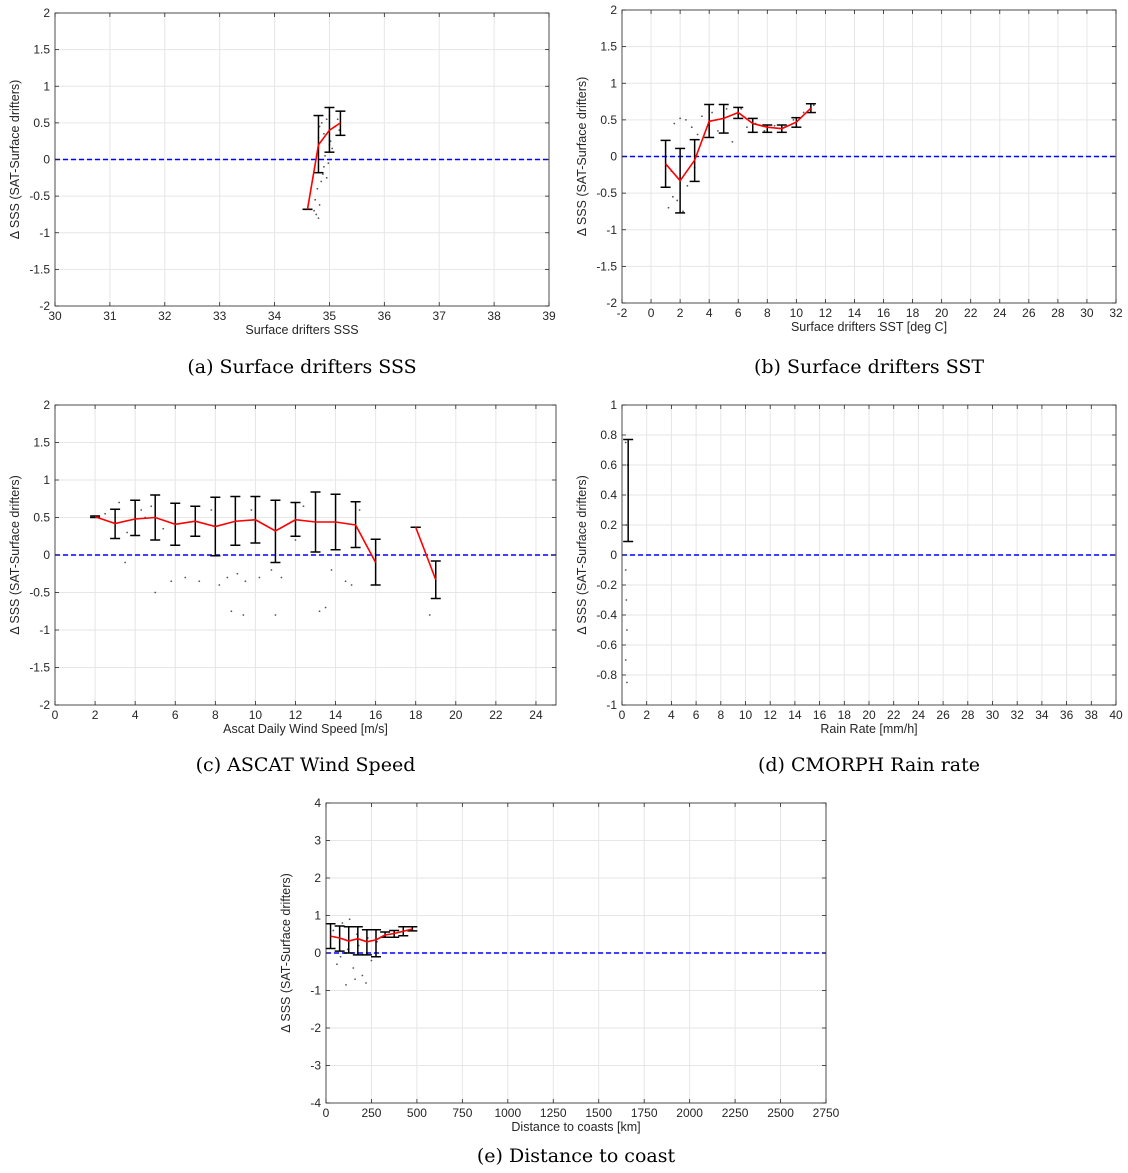 The height and width of the screenshot is (1173, 1128). Describe the element at coordinates (780, 1113) in the screenshot. I see `x-tick-label: 2500` at that location.